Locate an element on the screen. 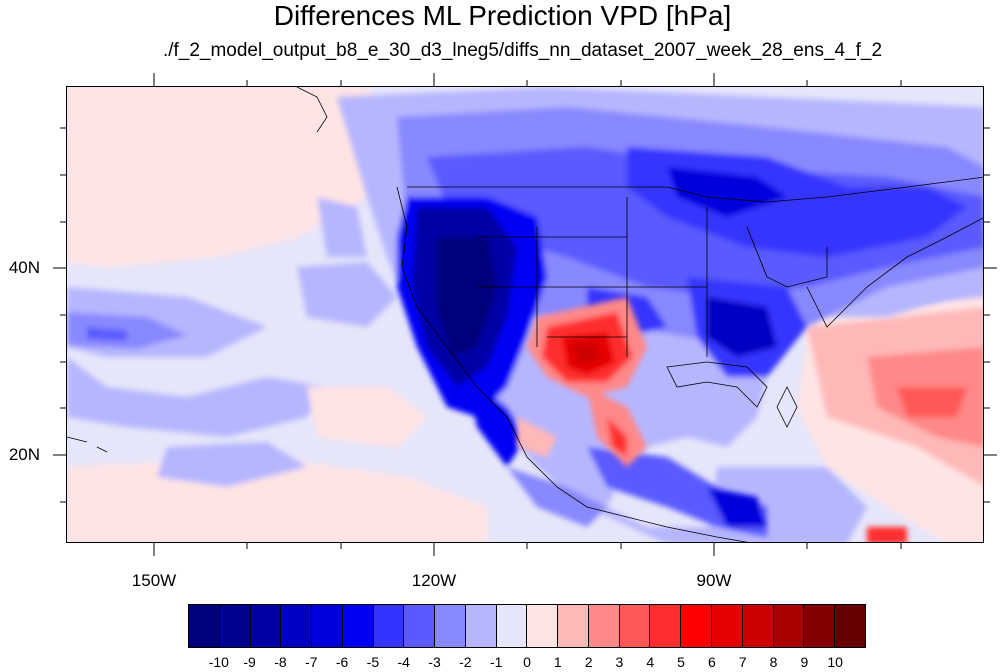 This screenshot has width=1005, height=672. lat-tick-label: 20N is located at coordinates (24, 454).